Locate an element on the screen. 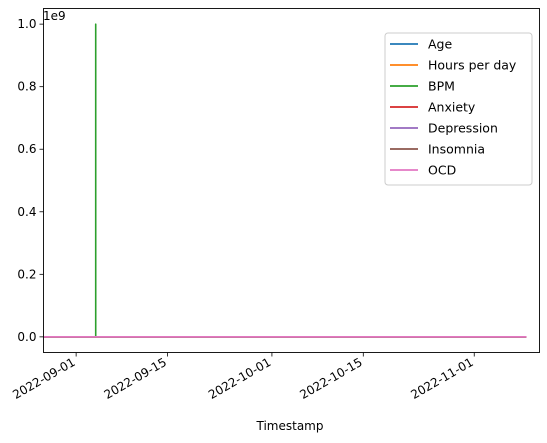 Image resolution: width=547 pixels, height=443 pixels. y-tick-label: 0.0 is located at coordinates (26, 337).